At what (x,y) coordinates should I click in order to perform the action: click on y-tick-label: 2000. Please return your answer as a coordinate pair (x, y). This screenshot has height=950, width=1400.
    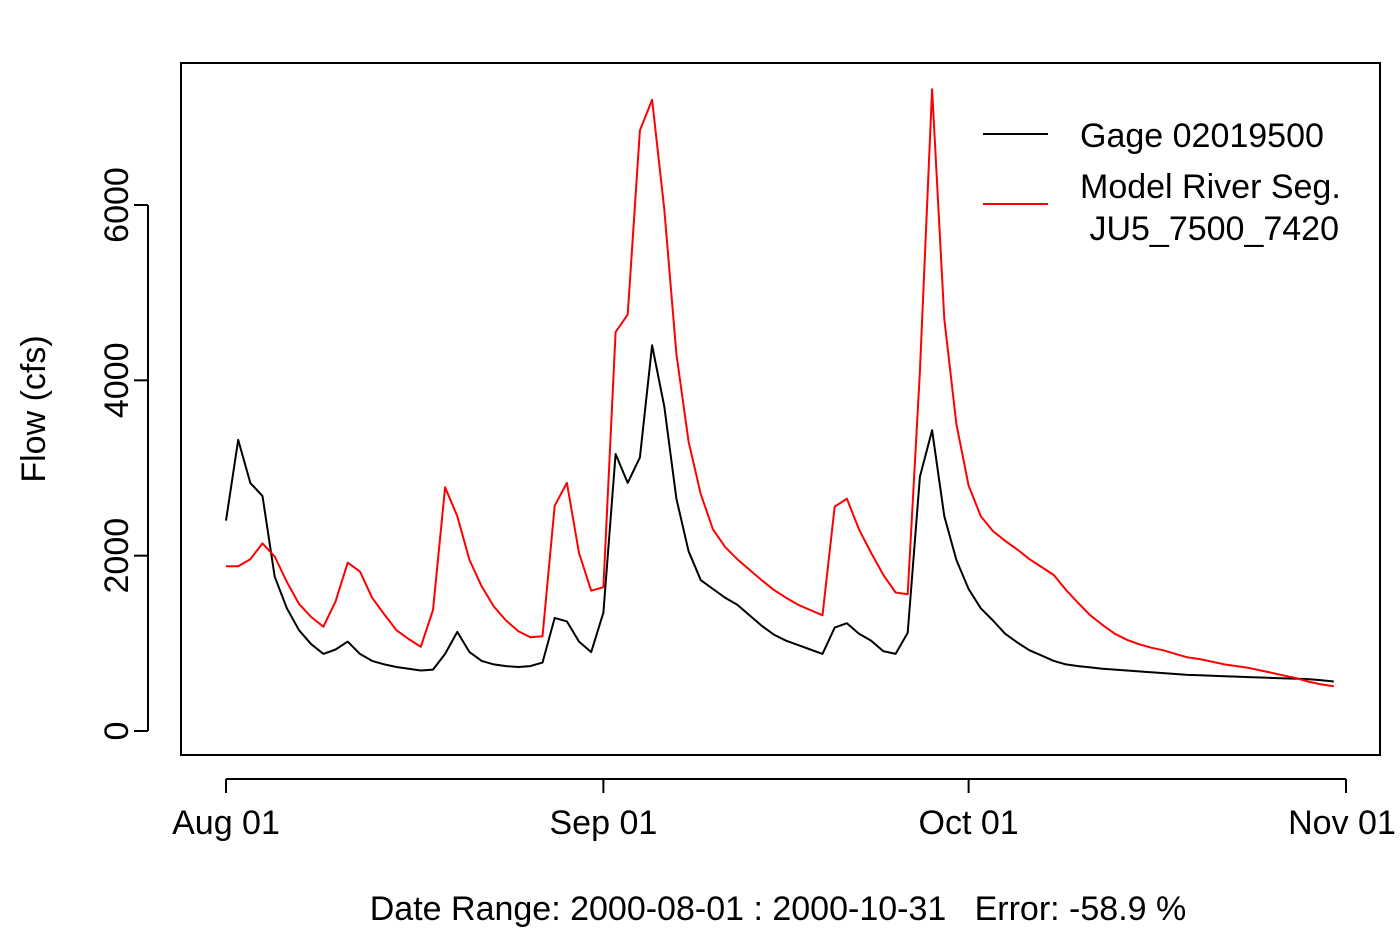
    Looking at the image, I should click on (117, 556).